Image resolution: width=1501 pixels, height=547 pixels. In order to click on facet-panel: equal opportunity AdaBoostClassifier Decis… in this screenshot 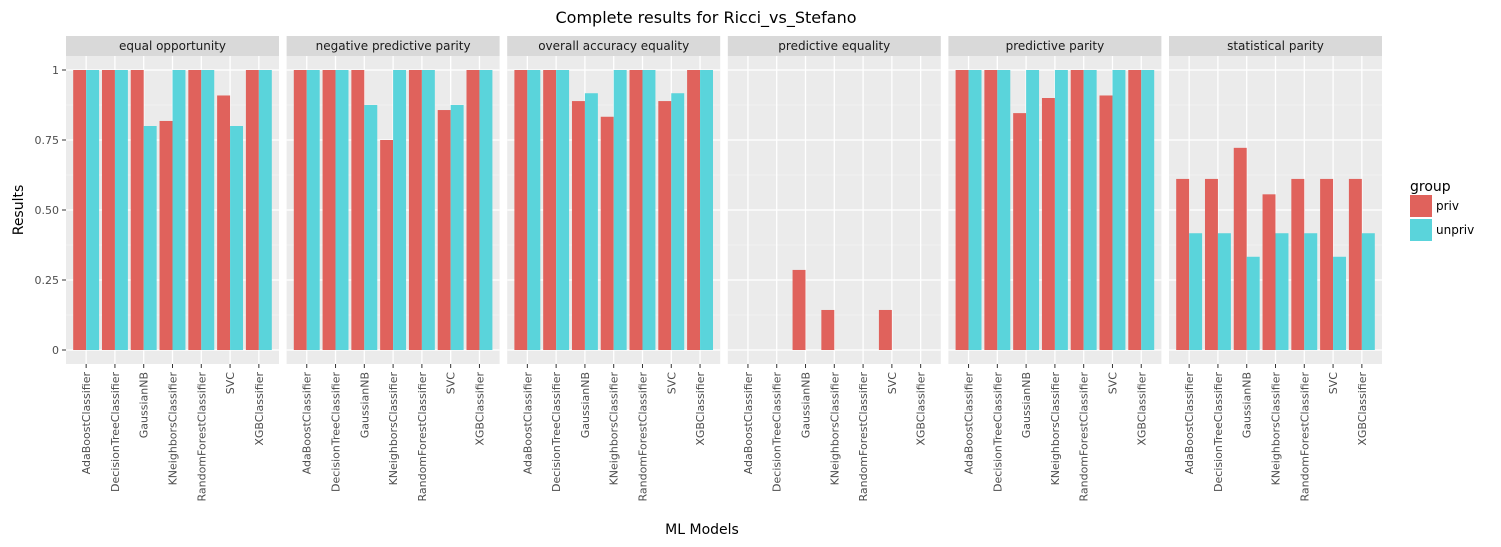, I will do `click(172, 269)`.